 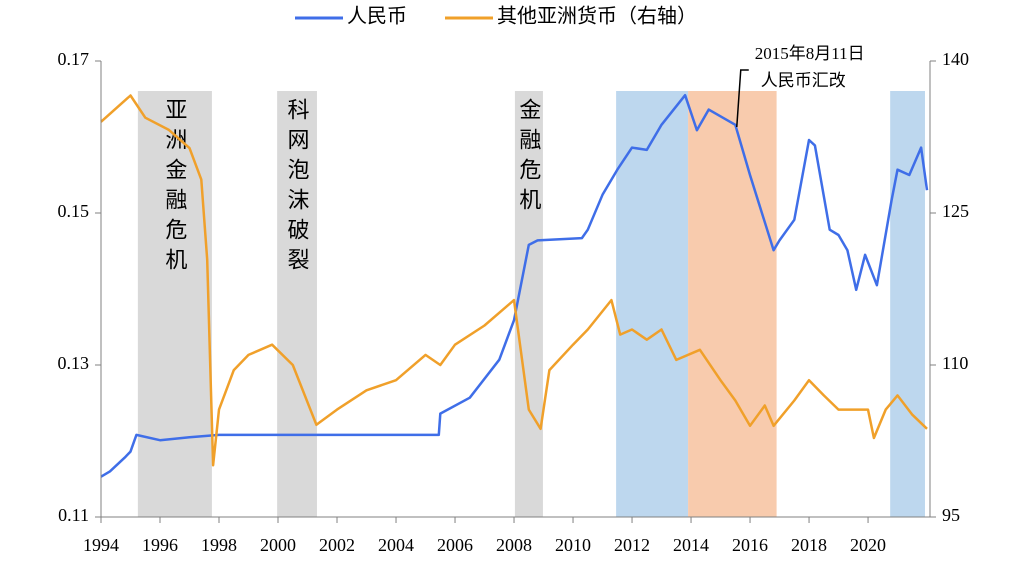 I want to click on legend-label: 其他亚洲货币（右轴）, so click(x=597, y=16).